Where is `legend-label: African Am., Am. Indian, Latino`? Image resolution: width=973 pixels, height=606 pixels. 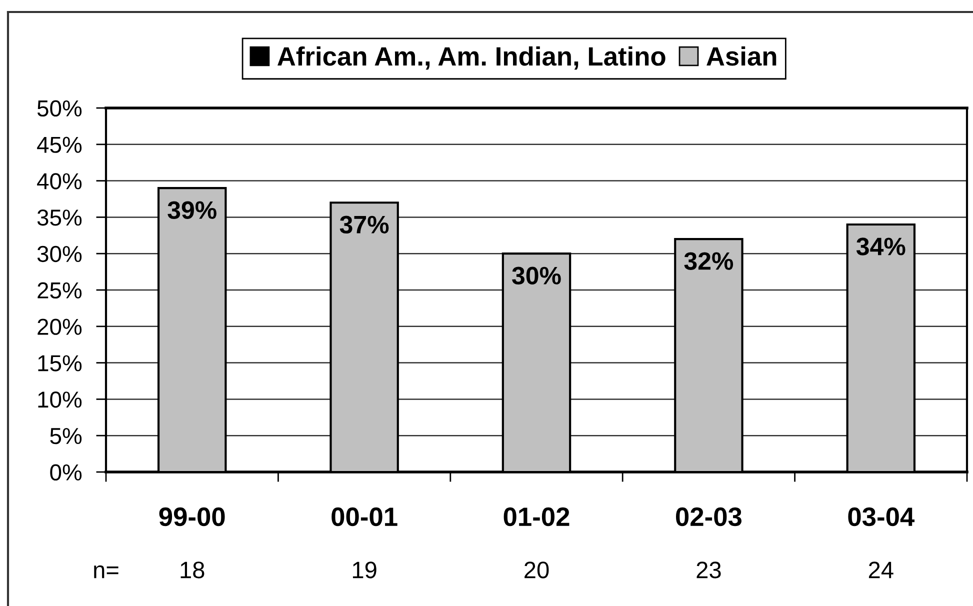
legend-label: African Am., Am. Indian, Latino is located at coordinates (472, 58).